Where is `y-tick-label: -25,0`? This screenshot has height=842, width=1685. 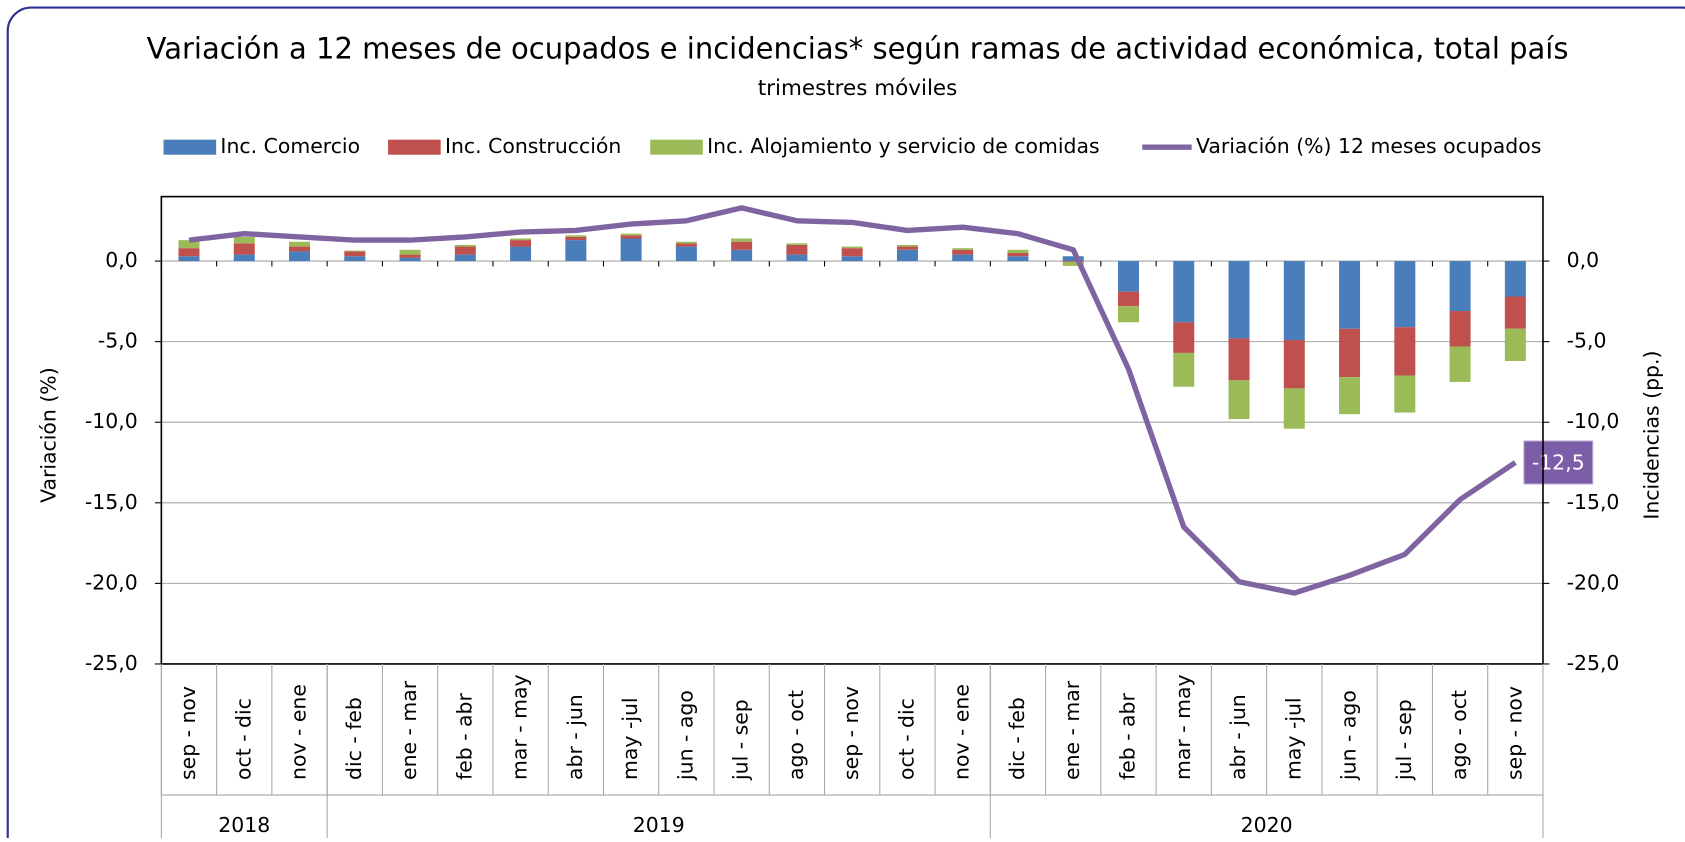 y-tick-label: -25,0 is located at coordinates (111, 663).